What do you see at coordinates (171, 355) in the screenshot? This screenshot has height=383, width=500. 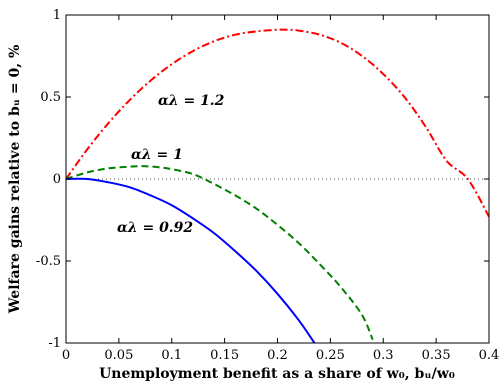 I see `x-tick-label: 0.1` at bounding box center [171, 355].